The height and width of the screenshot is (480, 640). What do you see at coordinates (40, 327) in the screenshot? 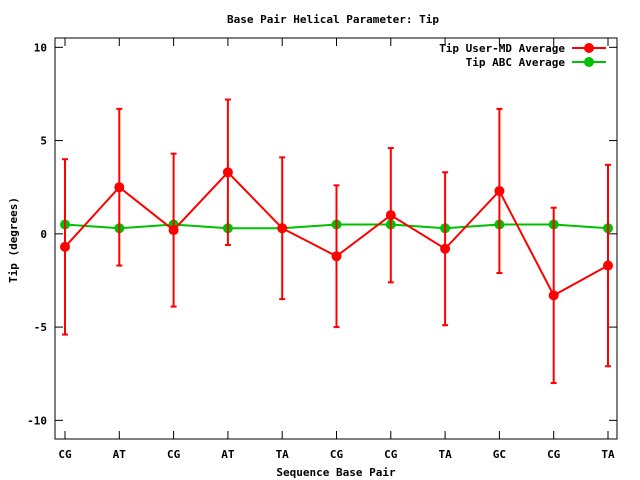
I see `y-tick-label: -5` at bounding box center [40, 327].